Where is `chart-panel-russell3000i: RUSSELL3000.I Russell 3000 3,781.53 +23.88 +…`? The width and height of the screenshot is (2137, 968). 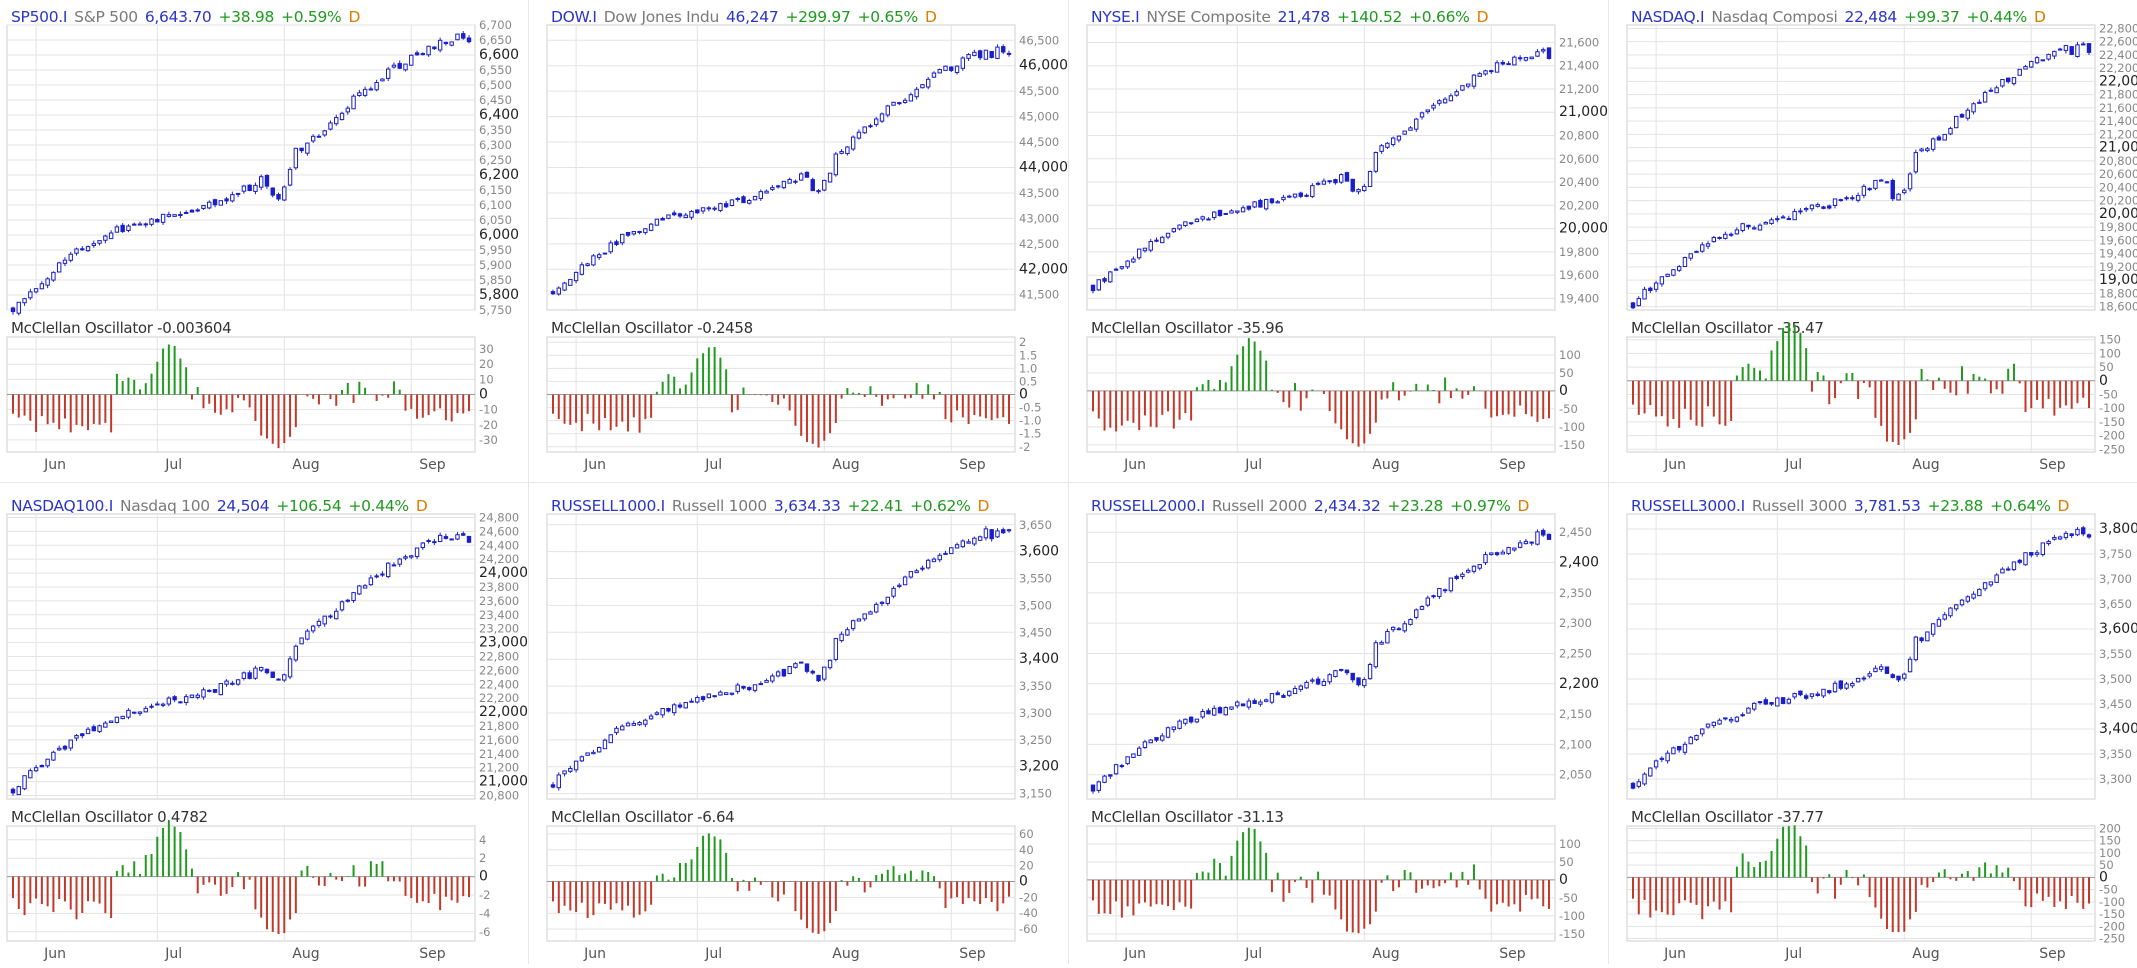
chart-panel-russell3000i: RUSSELL3000.I Russell 3000 3,781.53 +23.88 +… is located at coordinates (1881, 731).